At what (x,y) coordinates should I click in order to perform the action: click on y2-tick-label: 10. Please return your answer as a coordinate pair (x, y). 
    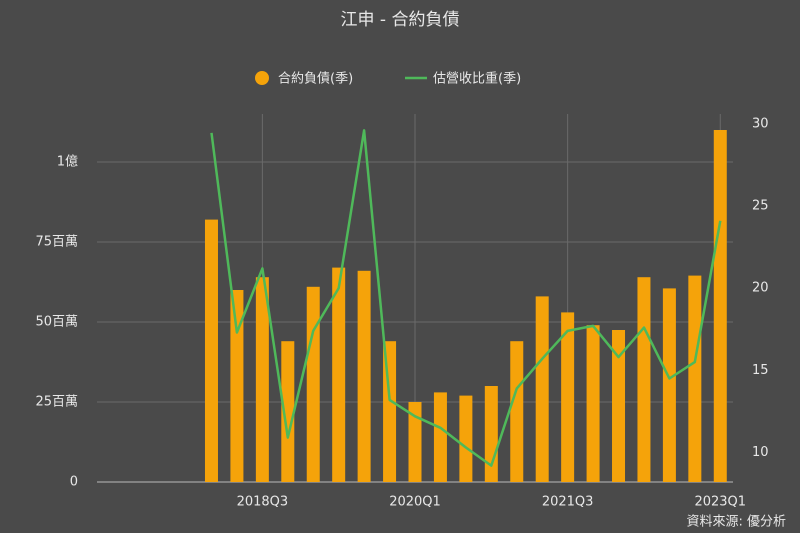
    Looking at the image, I should click on (760, 452).